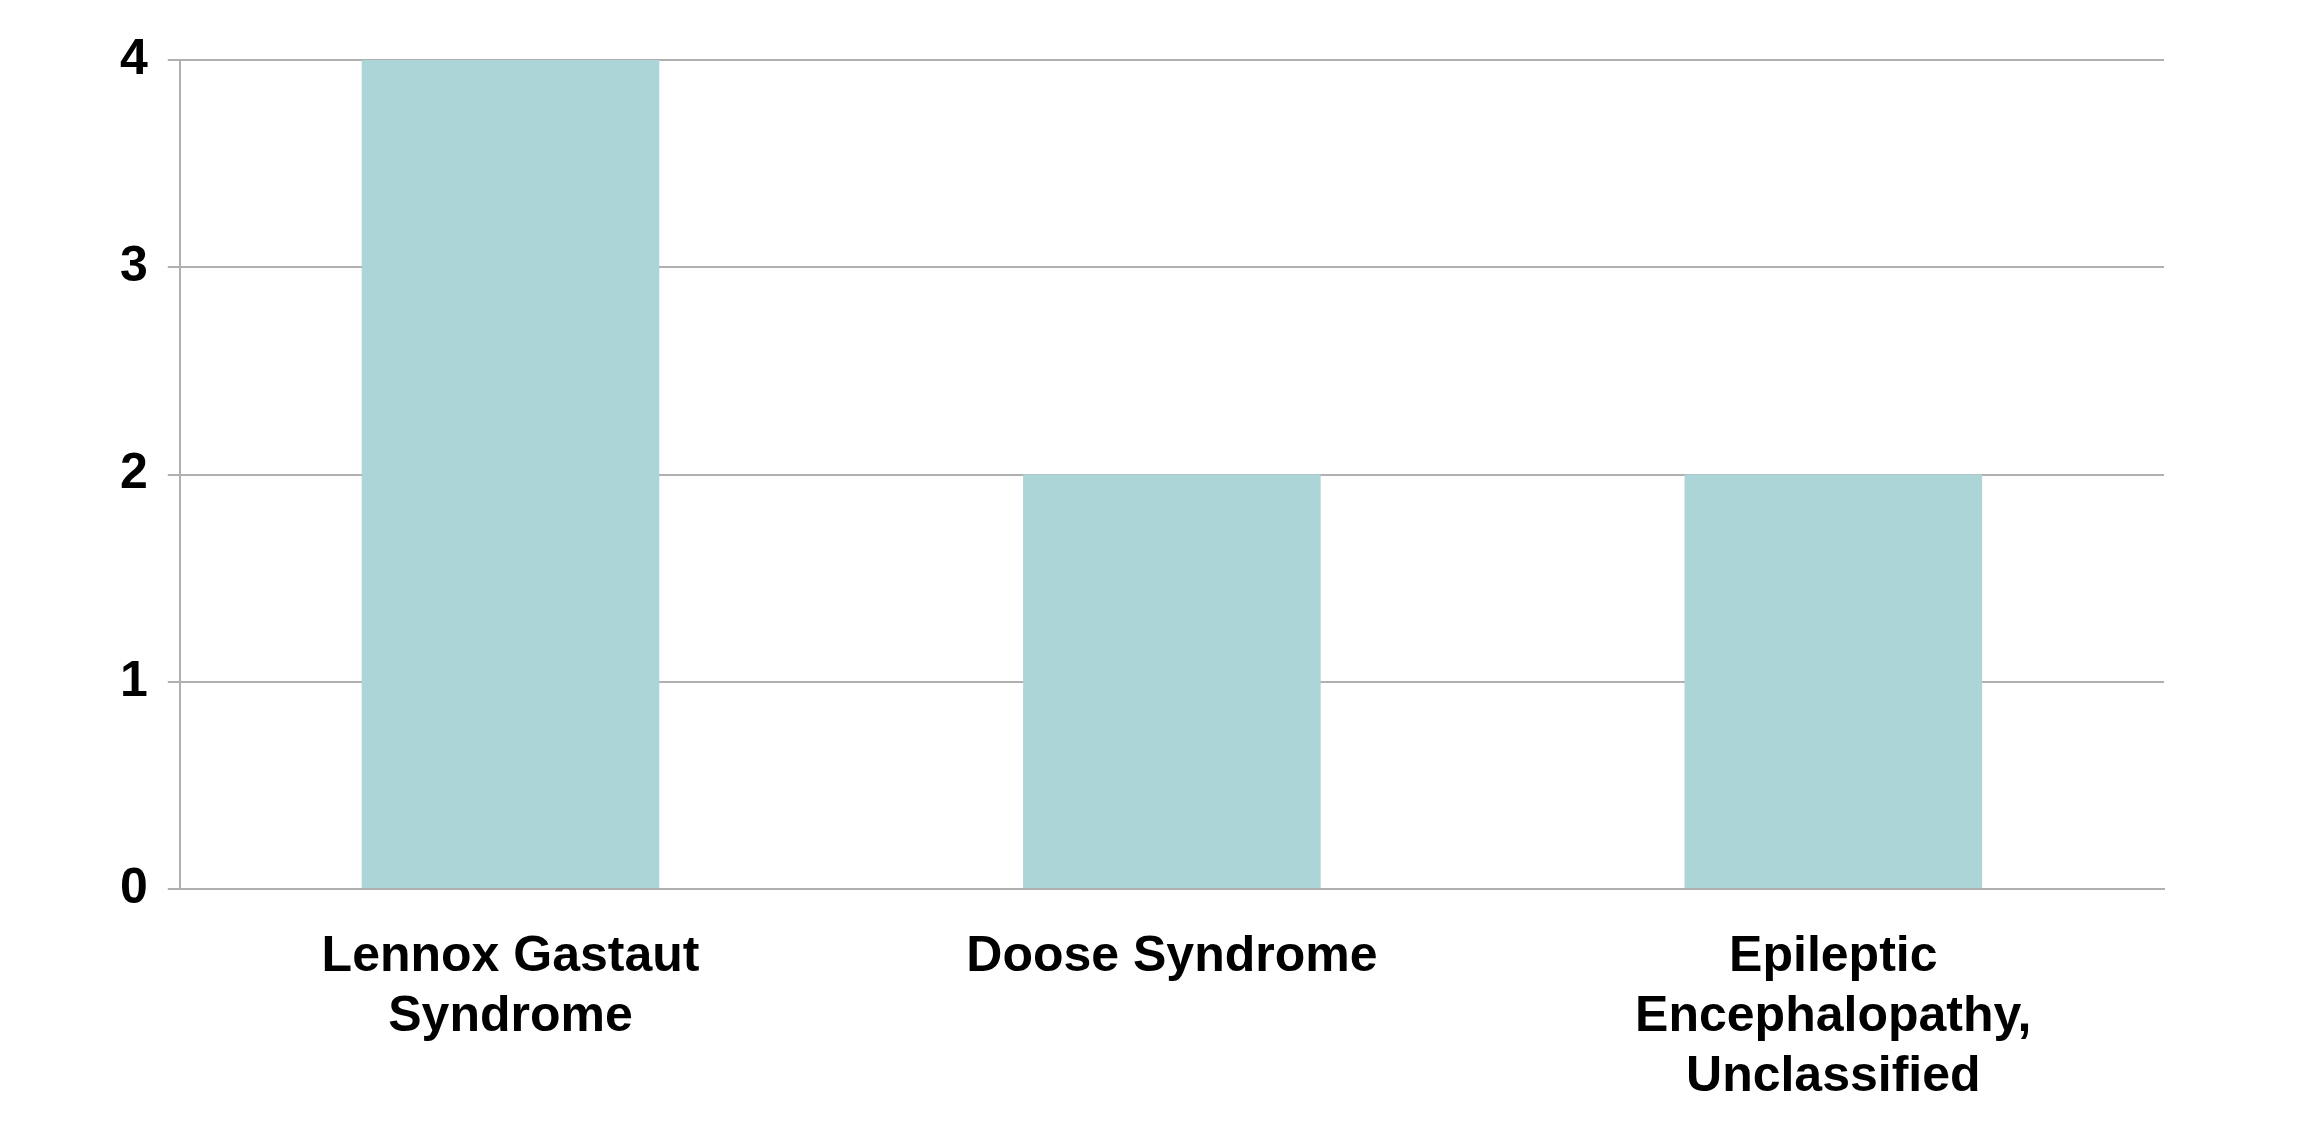 The width and height of the screenshot is (2324, 1147). I want to click on x-tick-label: Epileptic Encephalopathy, Unclassified, so click(1833, 1013).